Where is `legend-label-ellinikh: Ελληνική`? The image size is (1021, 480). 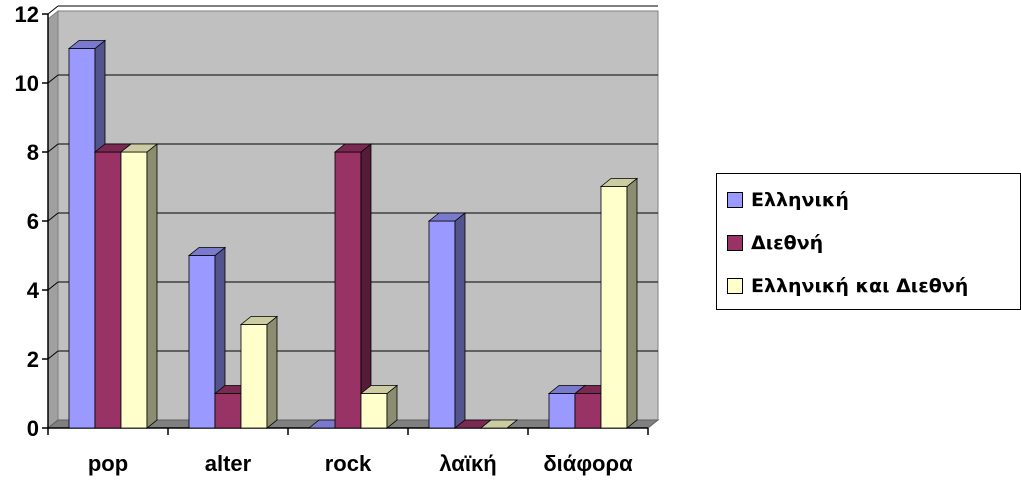
legend-label-ellinikh: Ελληνική is located at coordinates (800, 200).